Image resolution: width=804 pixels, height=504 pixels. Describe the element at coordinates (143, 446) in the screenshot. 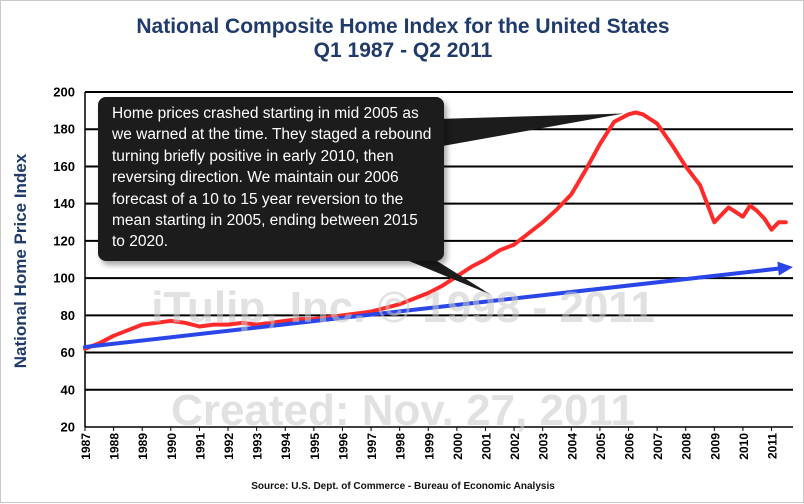

I see `x-tick-label: 1989` at that location.